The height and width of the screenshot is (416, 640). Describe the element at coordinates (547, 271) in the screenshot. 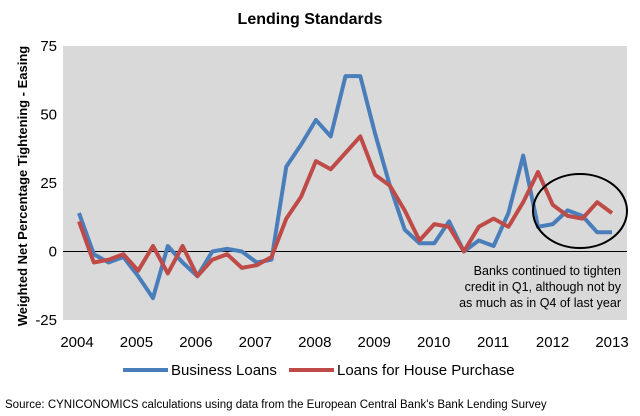

I see `annotation-line-1: Banks continued to tighten` at that location.